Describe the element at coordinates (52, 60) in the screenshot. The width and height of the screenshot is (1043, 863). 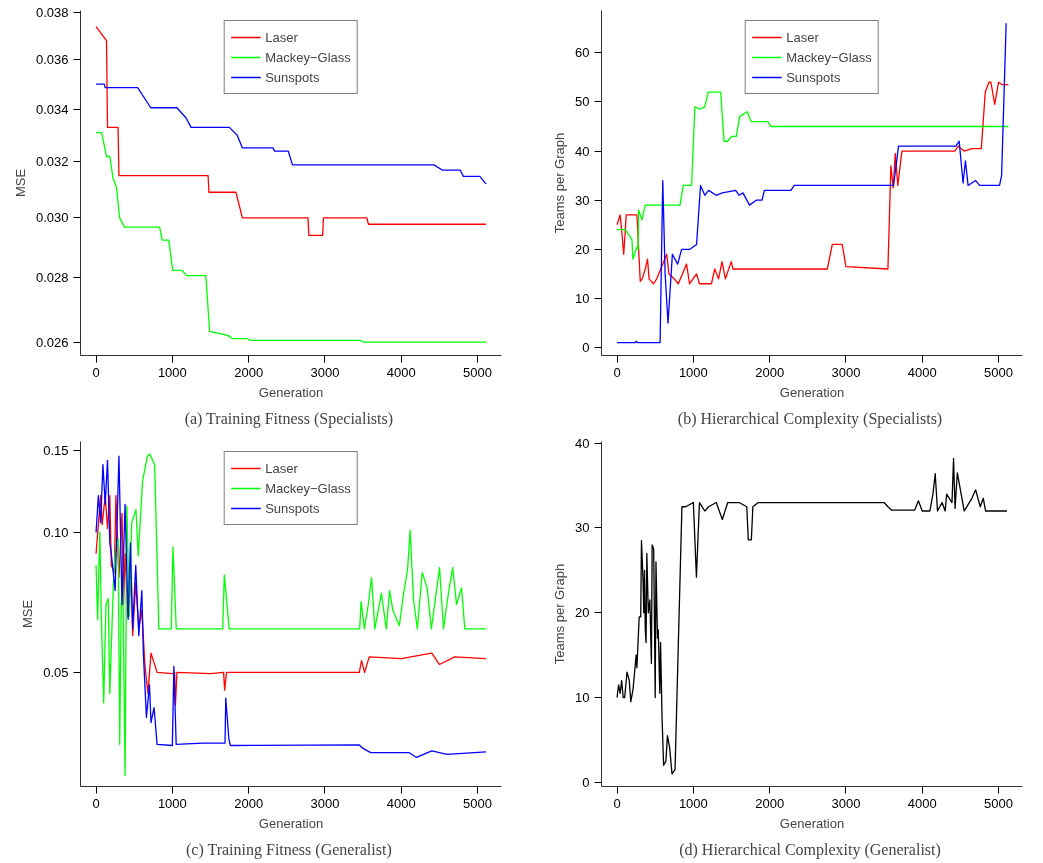
I see `y-tick-label: 0.036` at that location.